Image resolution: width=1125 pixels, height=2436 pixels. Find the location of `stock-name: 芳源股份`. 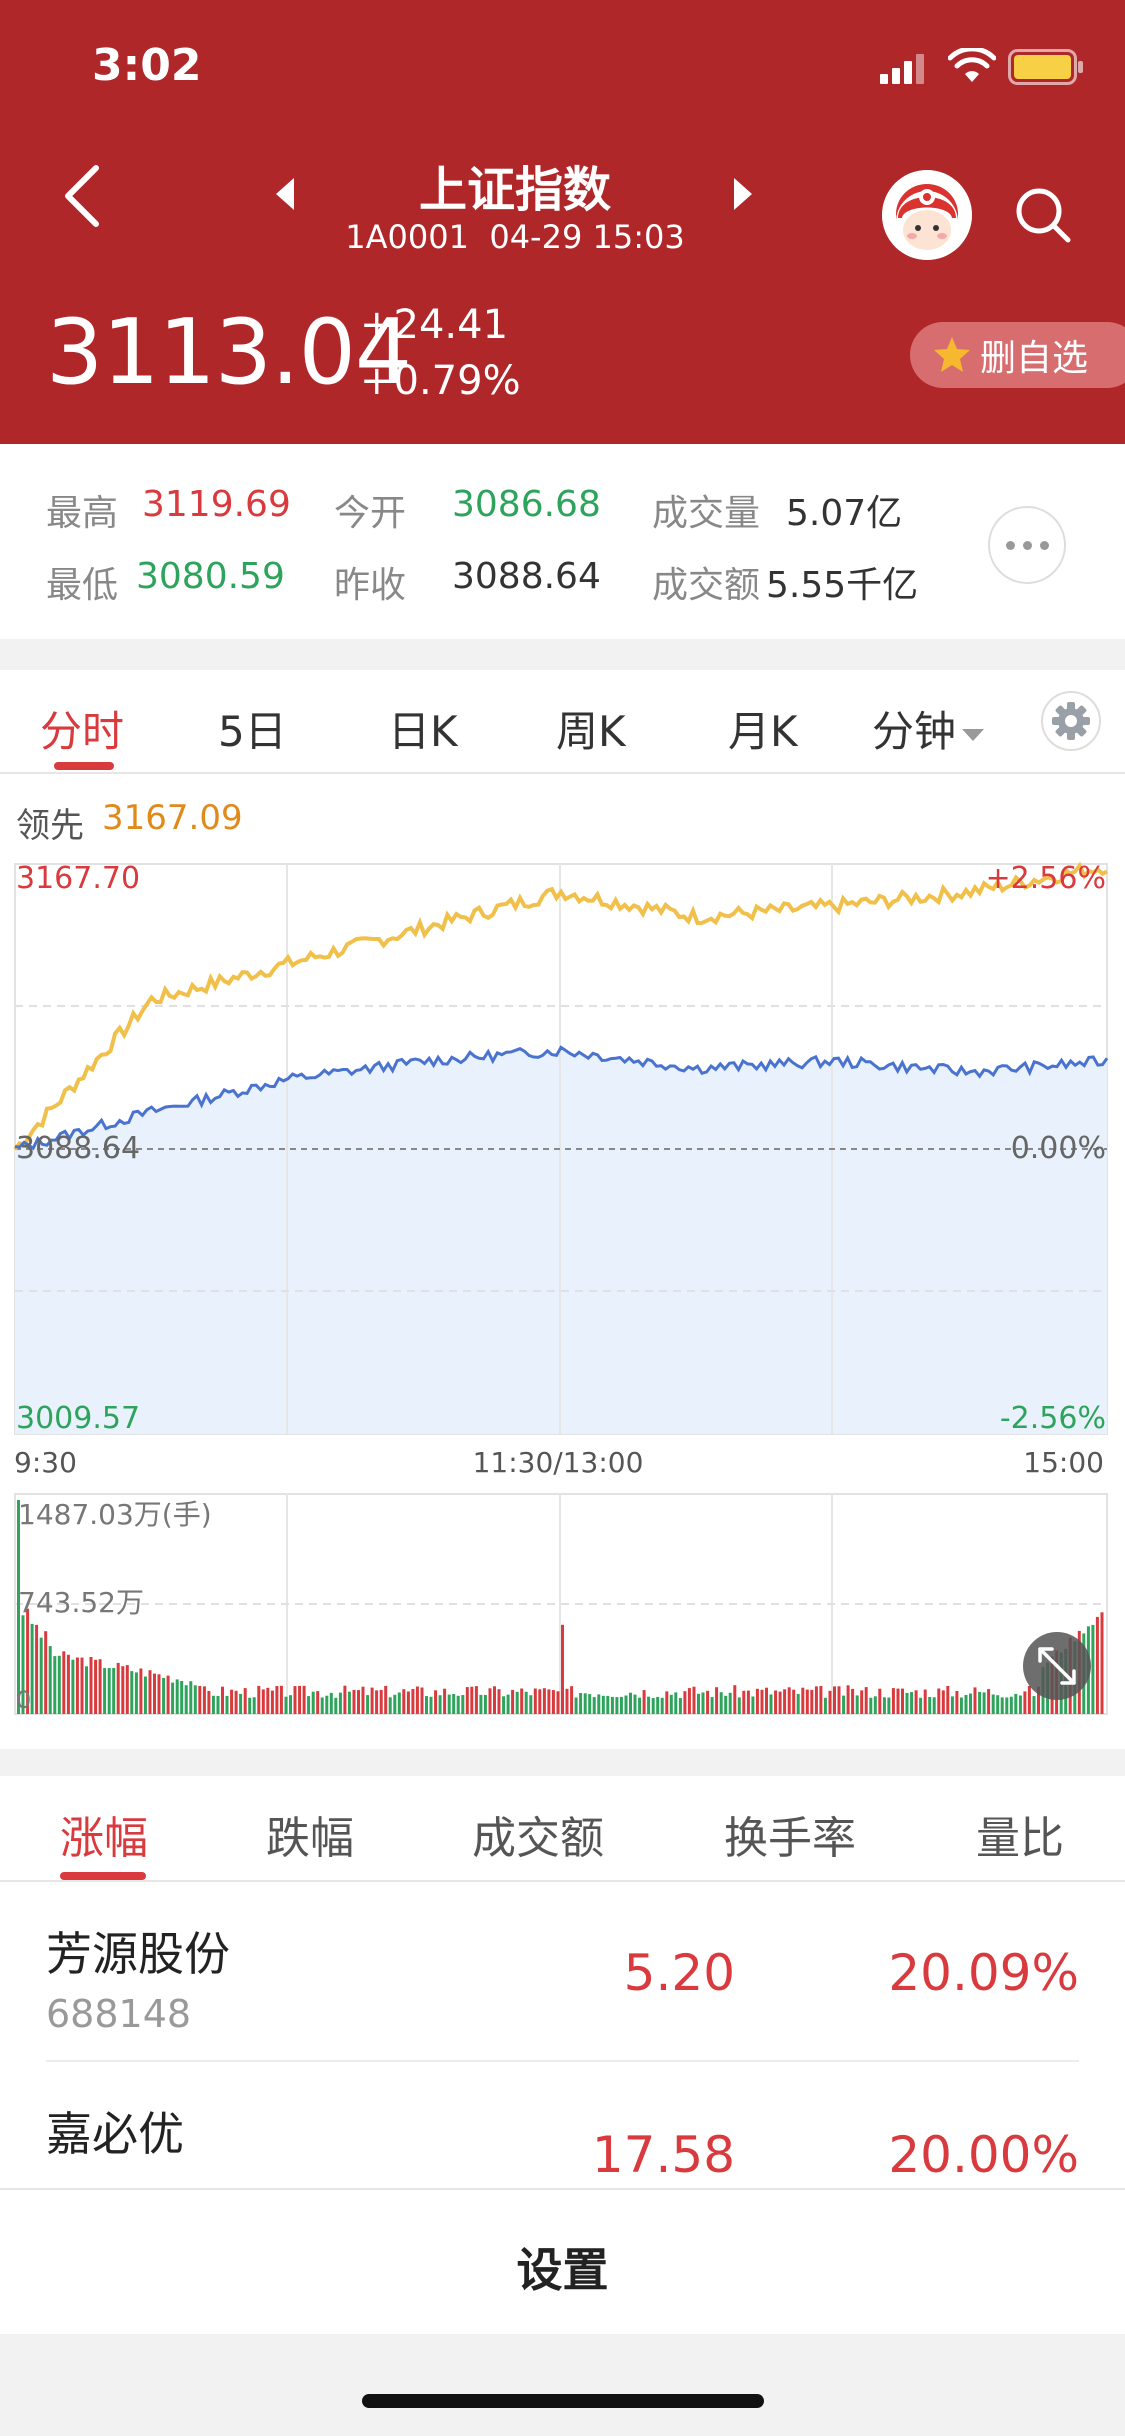

stock-name: 芳源股份 is located at coordinates (138, 1954).